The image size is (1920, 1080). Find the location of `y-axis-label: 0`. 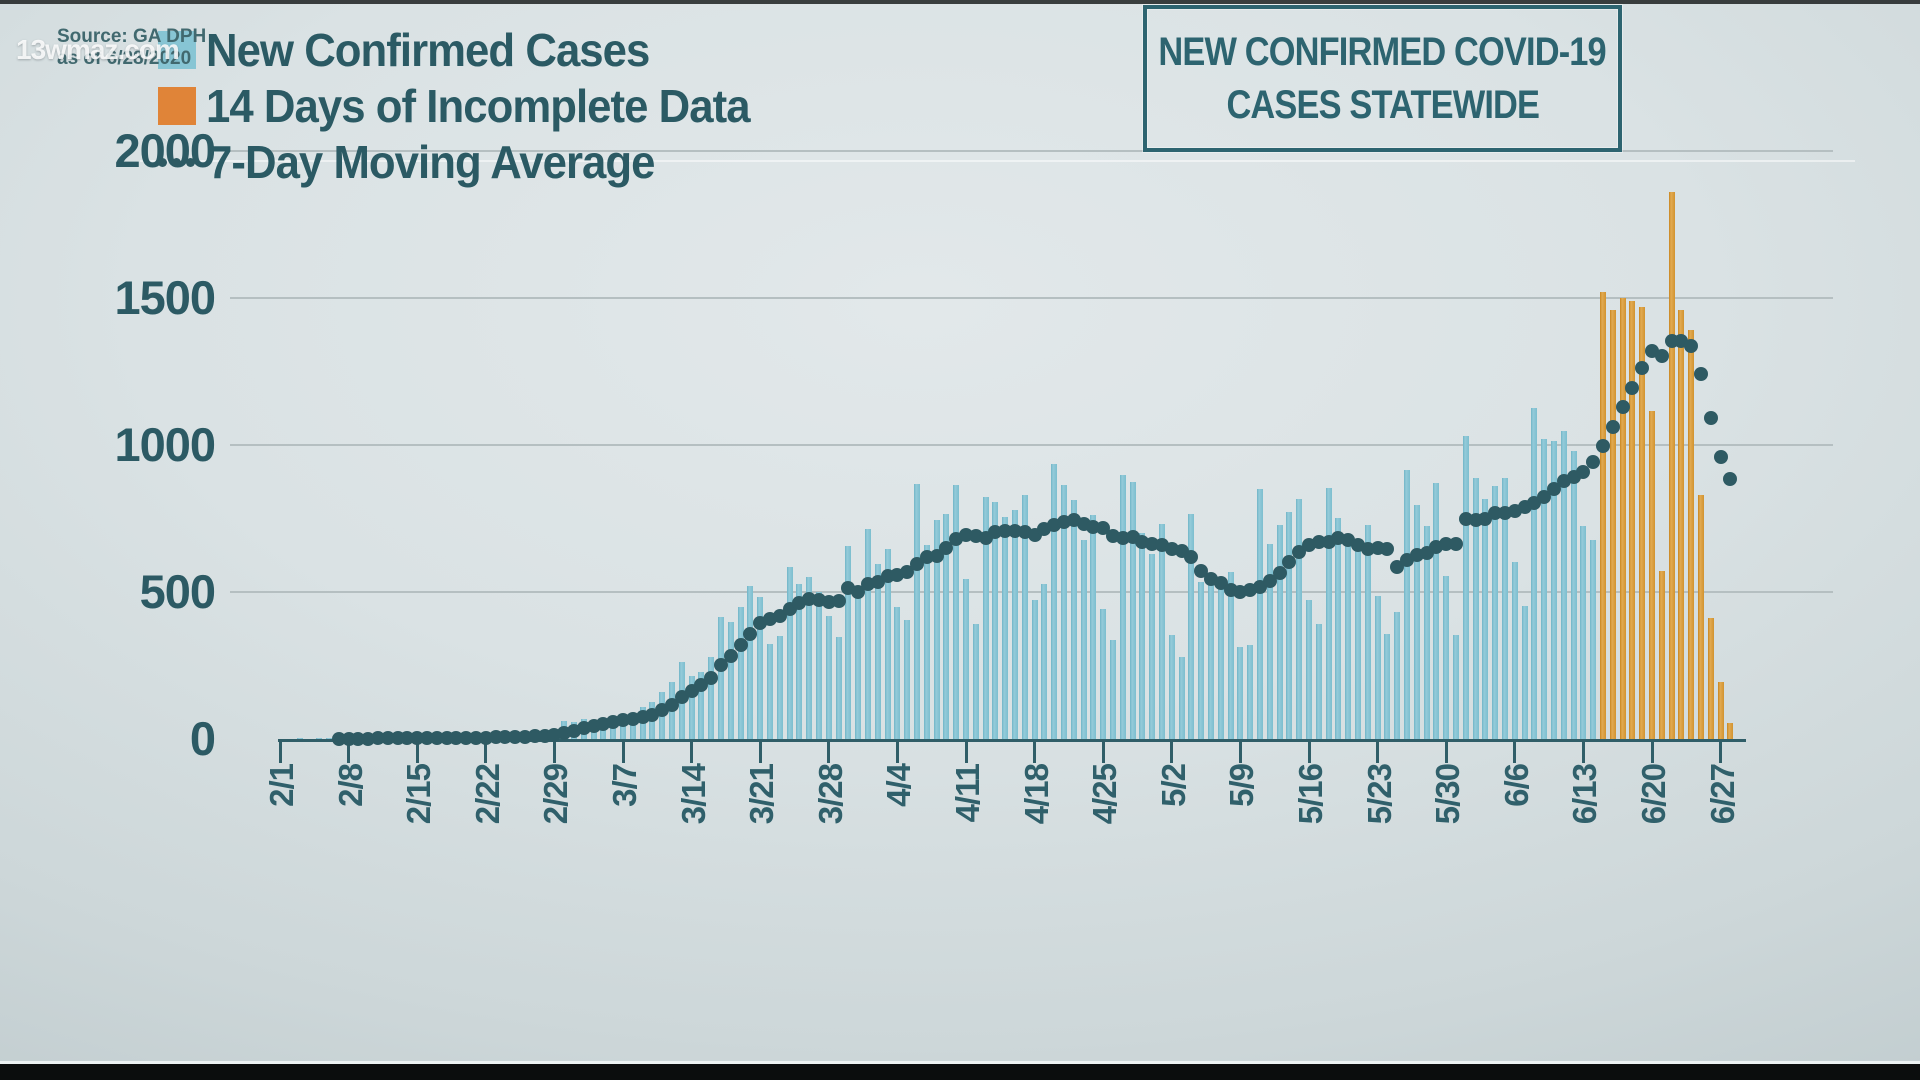

y-axis-label: 0 is located at coordinates (202, 738).